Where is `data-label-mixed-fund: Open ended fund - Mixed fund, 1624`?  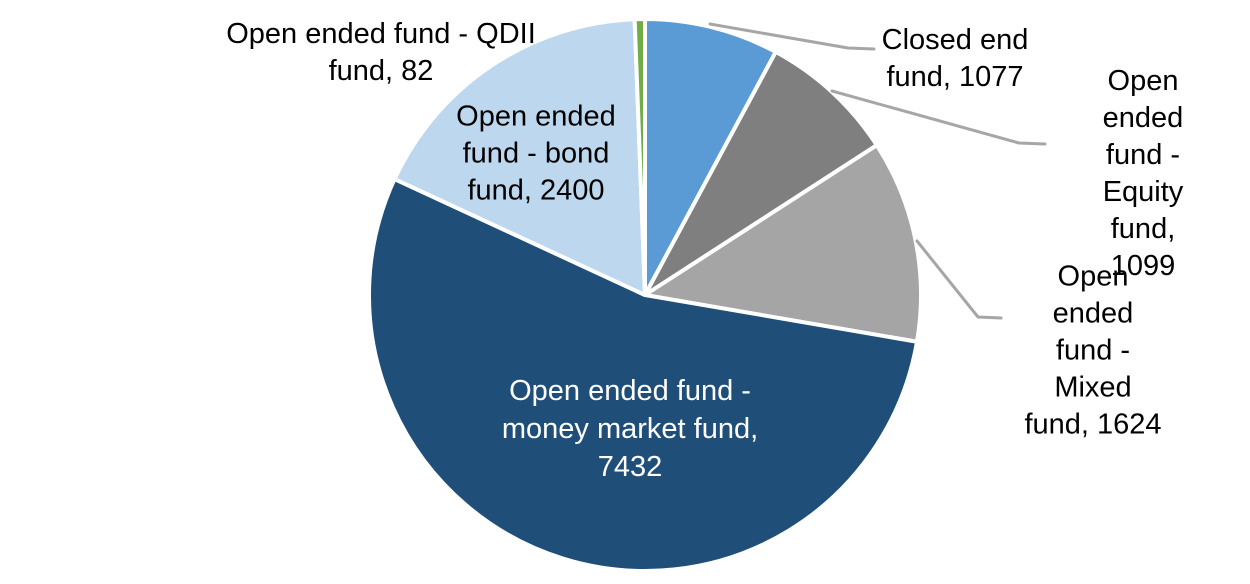 data-label-mixed-fund: Open ended fund - Mixed fund, 1624 is located at coordinates (1093, 350).